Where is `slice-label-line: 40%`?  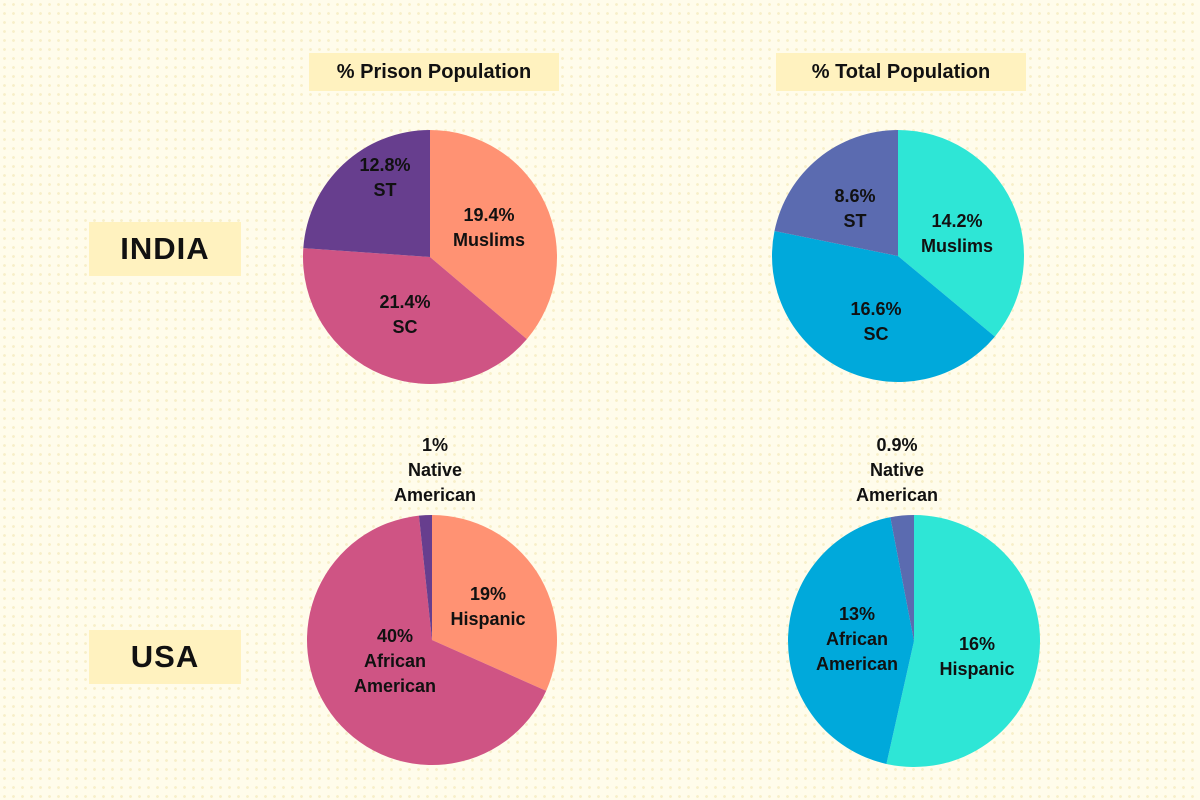
slice-label-line: 40% is located at coordinates (395, 636).